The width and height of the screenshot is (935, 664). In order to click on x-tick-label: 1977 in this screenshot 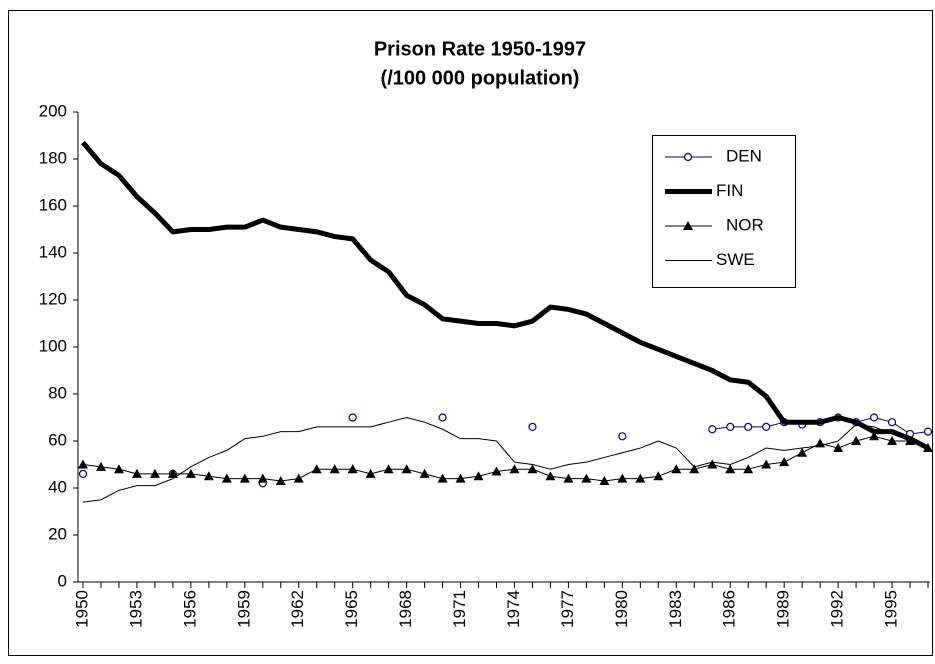, I will do `click(567, 609)`.